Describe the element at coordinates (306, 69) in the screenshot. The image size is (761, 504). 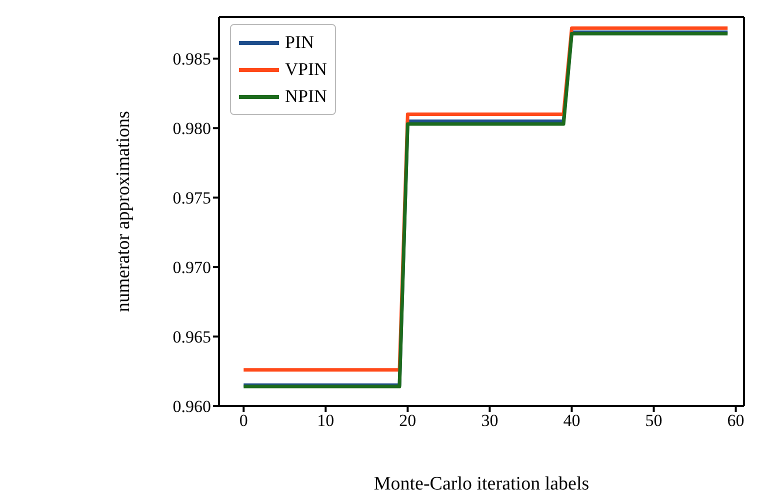
I see `legend-label: VPIN` at that location.